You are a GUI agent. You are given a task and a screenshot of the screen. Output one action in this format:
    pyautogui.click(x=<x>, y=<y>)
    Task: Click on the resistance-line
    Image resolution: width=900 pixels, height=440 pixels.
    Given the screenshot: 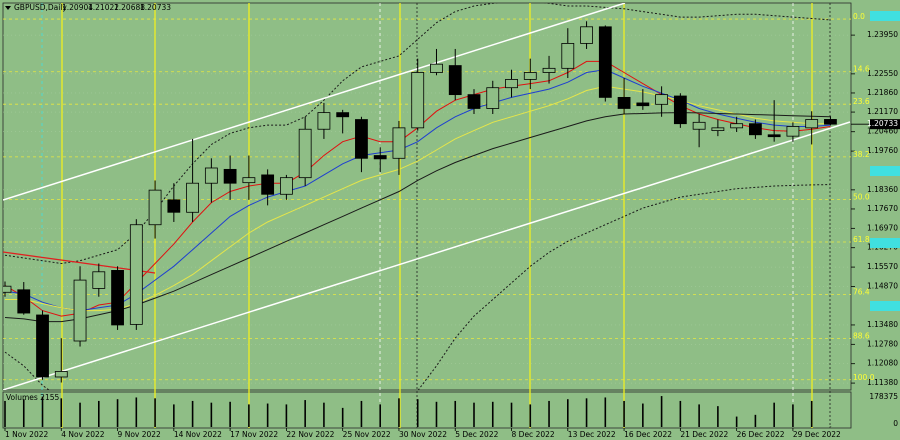 What is the action you would take?
    pyautogui.click(x=79, y=262)
    